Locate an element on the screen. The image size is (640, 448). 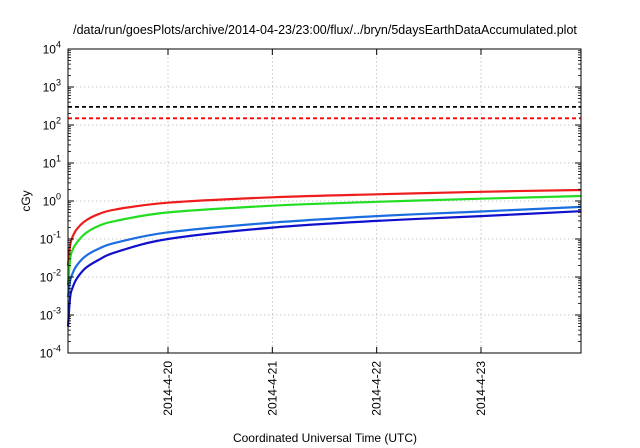
y-tick-label: 10¹ is located at coordinates (52, 162).